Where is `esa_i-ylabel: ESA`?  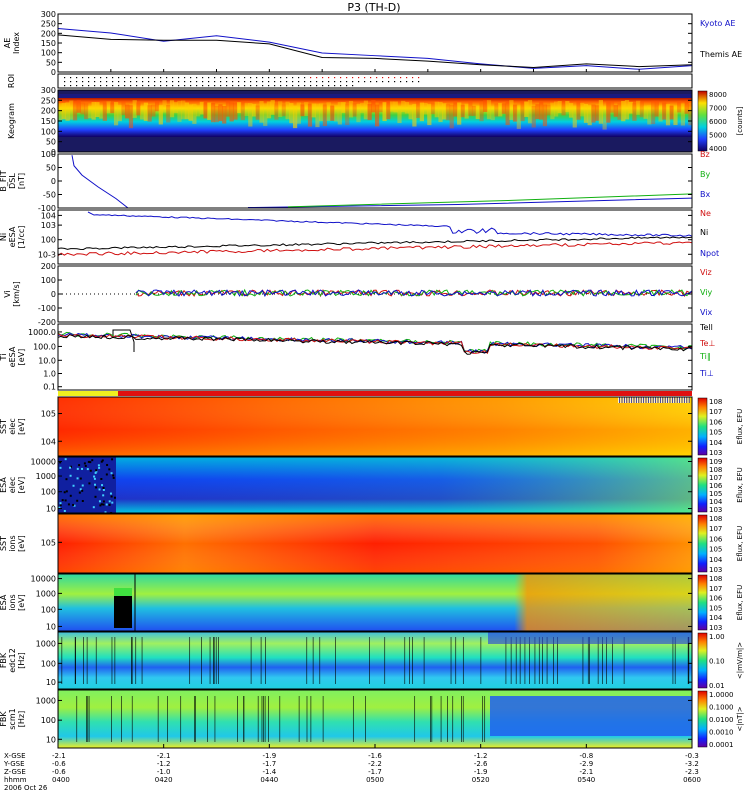
esa_i-ylabel: ESA is located at coordinates (4, 602).